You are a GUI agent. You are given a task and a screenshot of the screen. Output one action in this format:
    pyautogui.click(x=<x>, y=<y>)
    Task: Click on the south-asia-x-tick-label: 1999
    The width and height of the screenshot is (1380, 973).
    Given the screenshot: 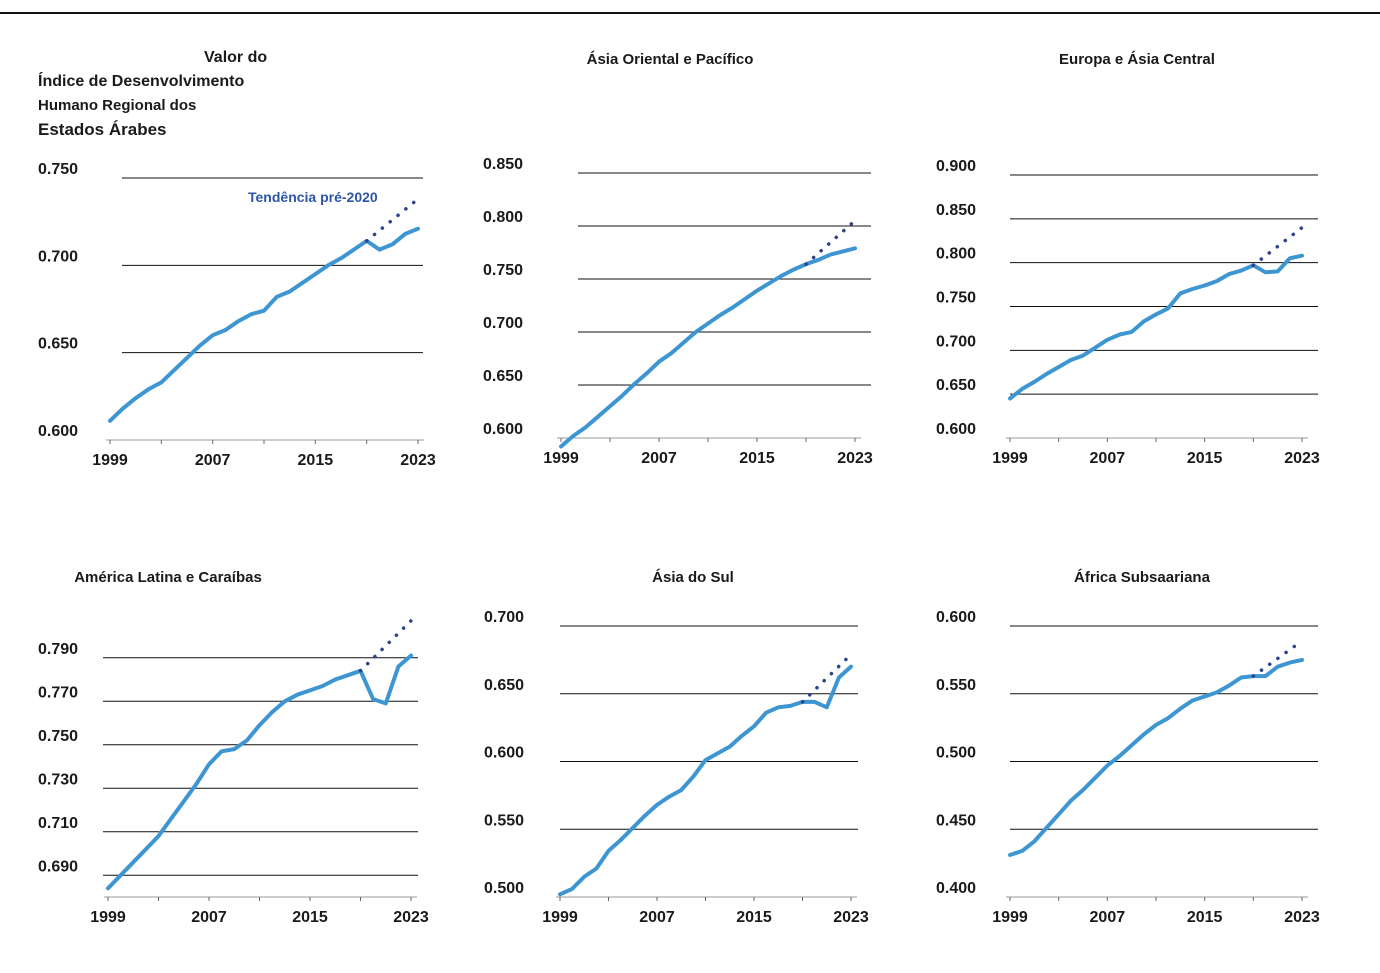 What is the action you would take?
    pyautogui.click(x=560, y=917)
    